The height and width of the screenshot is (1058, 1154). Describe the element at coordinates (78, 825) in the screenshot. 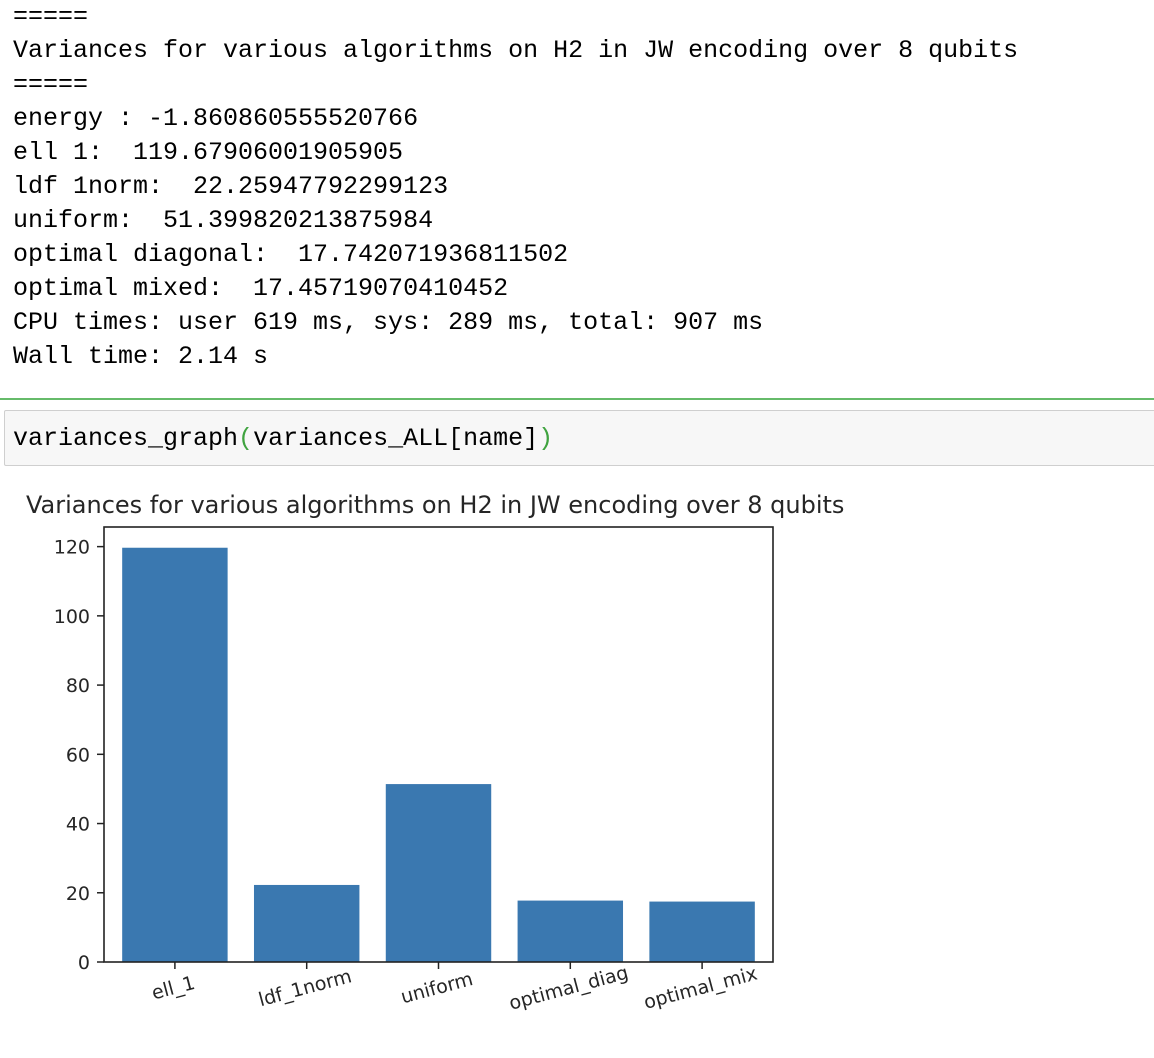

I see `y-tick-label: 40` at that location.